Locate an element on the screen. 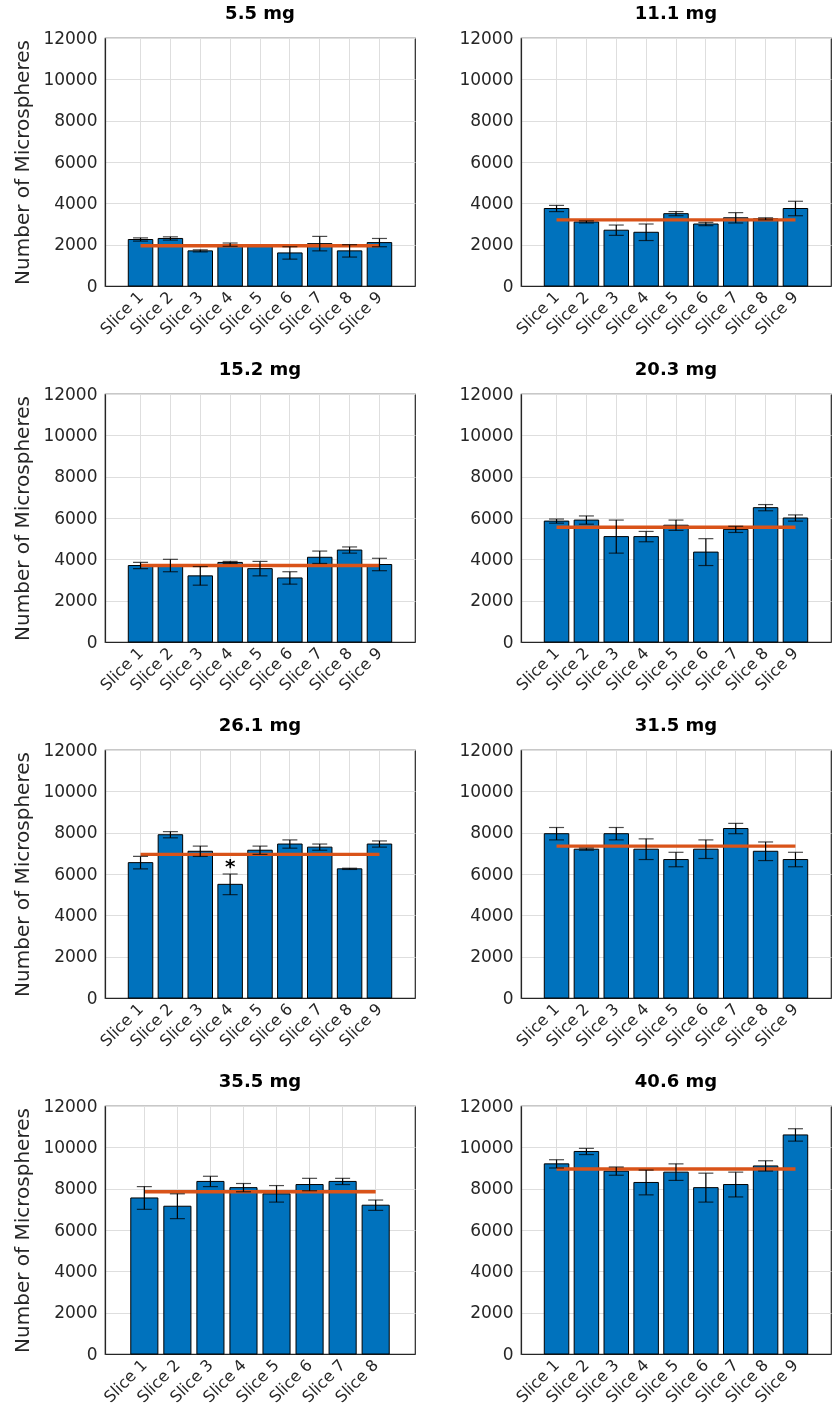  chart-title: 40.6 mg is located at coordinates (676, 1080).